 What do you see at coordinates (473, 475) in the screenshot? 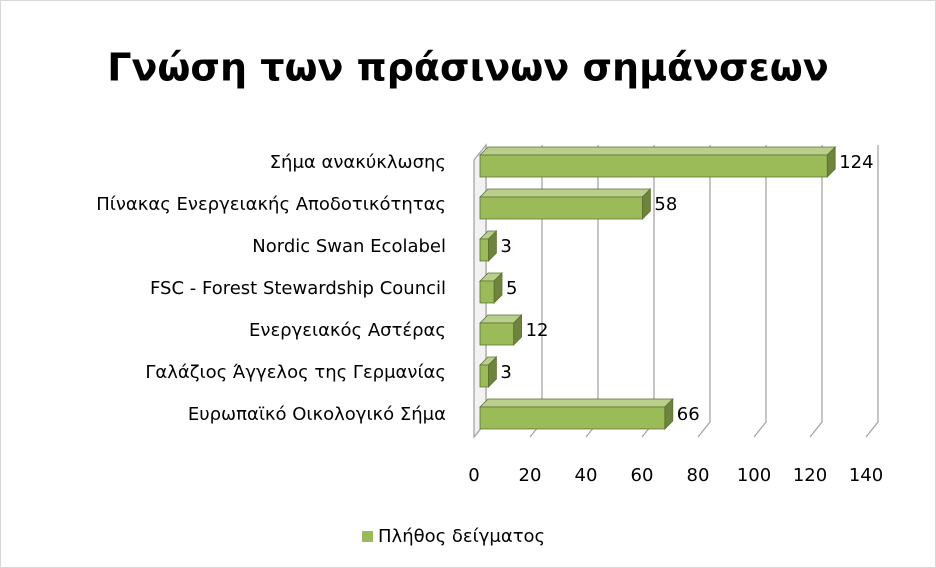
I see `x-tick-label: 0` at bounding box center [473, 475].